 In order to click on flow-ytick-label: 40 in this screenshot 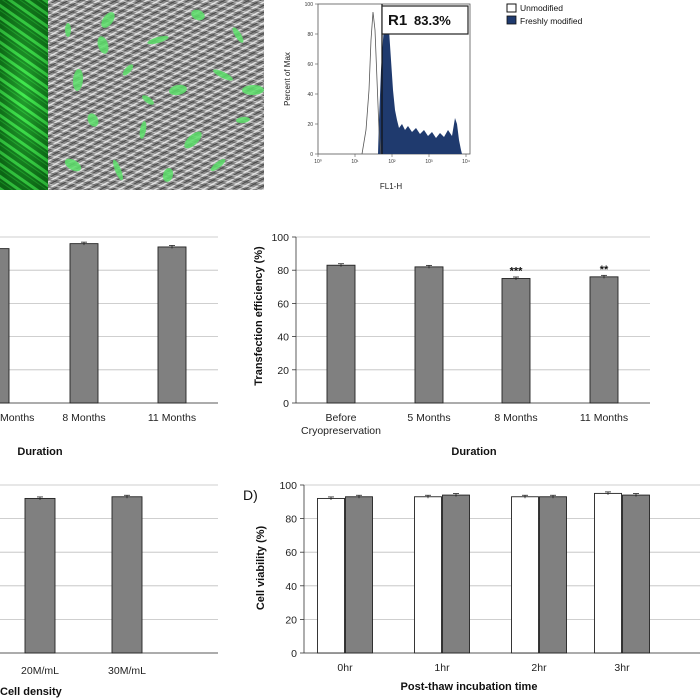, I will do `click(310, 95)`.